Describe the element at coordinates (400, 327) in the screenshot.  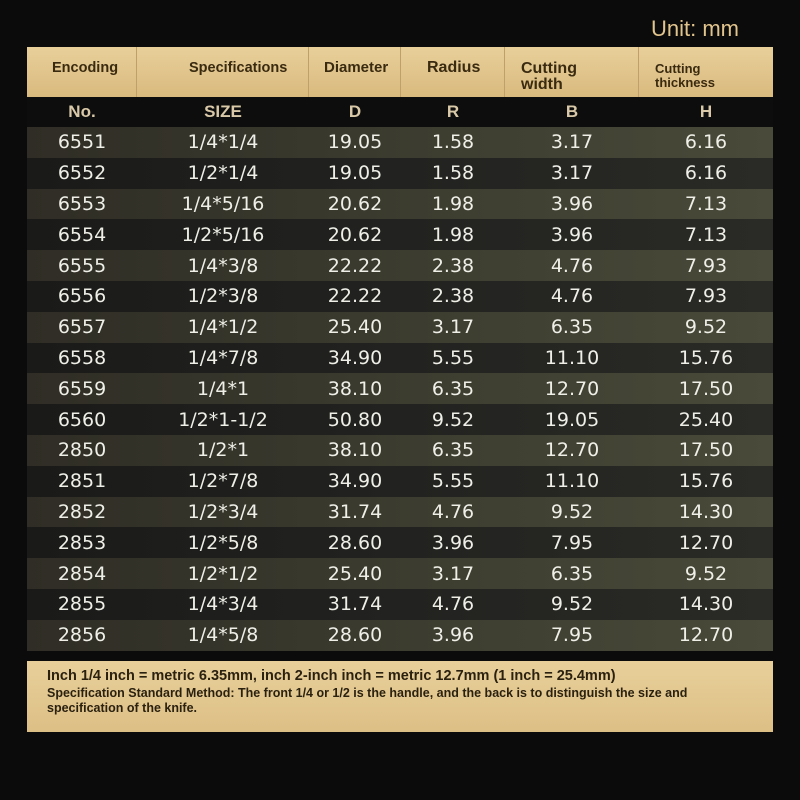
I see `table-row: 6557 1/4*1/2 25.40 3.17 6.35 9.52` at that location.